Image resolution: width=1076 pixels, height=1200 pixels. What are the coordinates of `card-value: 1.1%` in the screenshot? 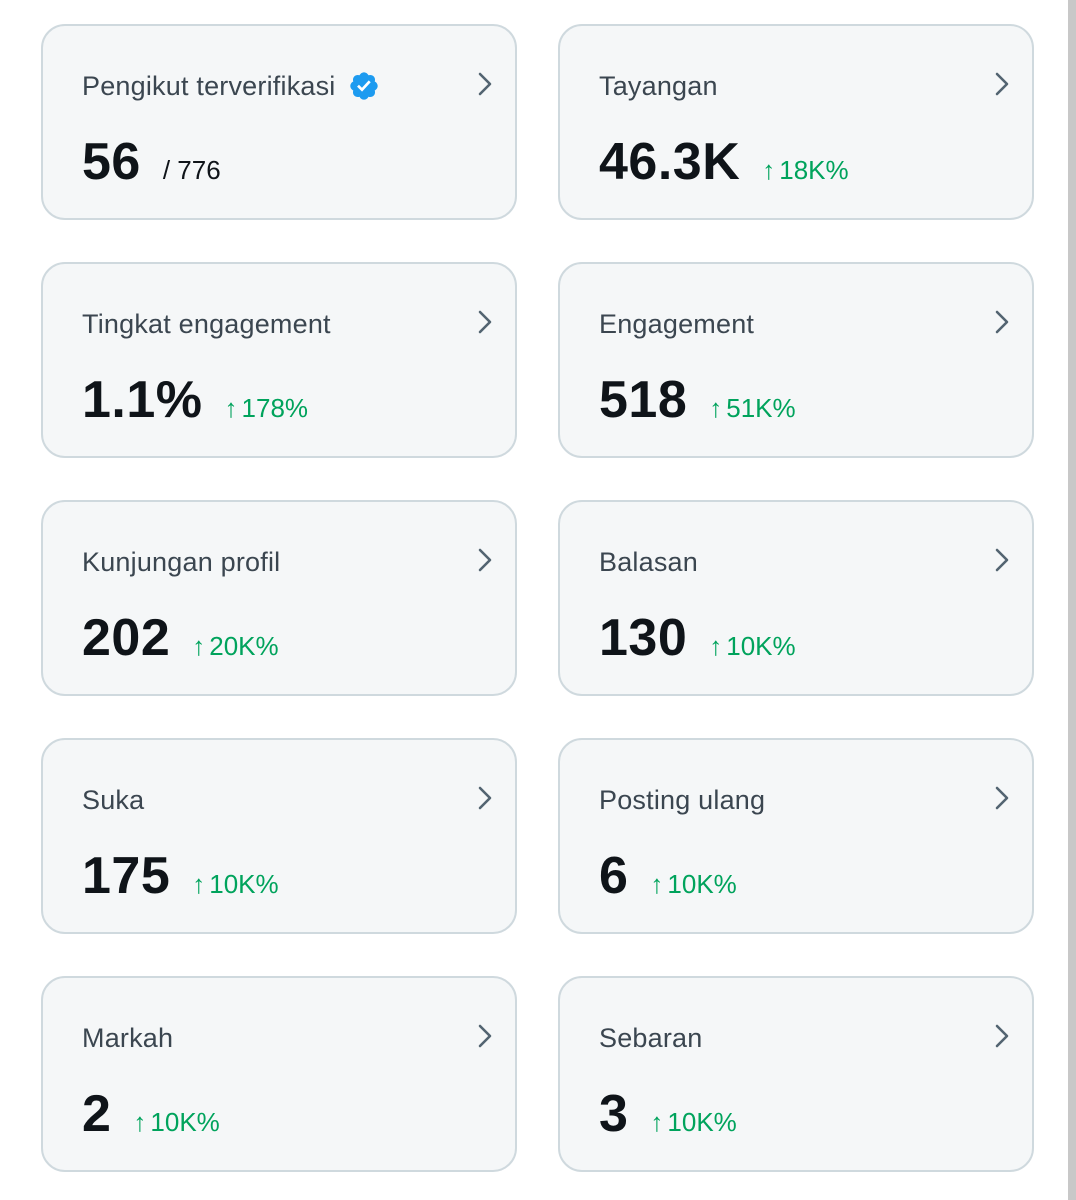 It's located at (142, 400).